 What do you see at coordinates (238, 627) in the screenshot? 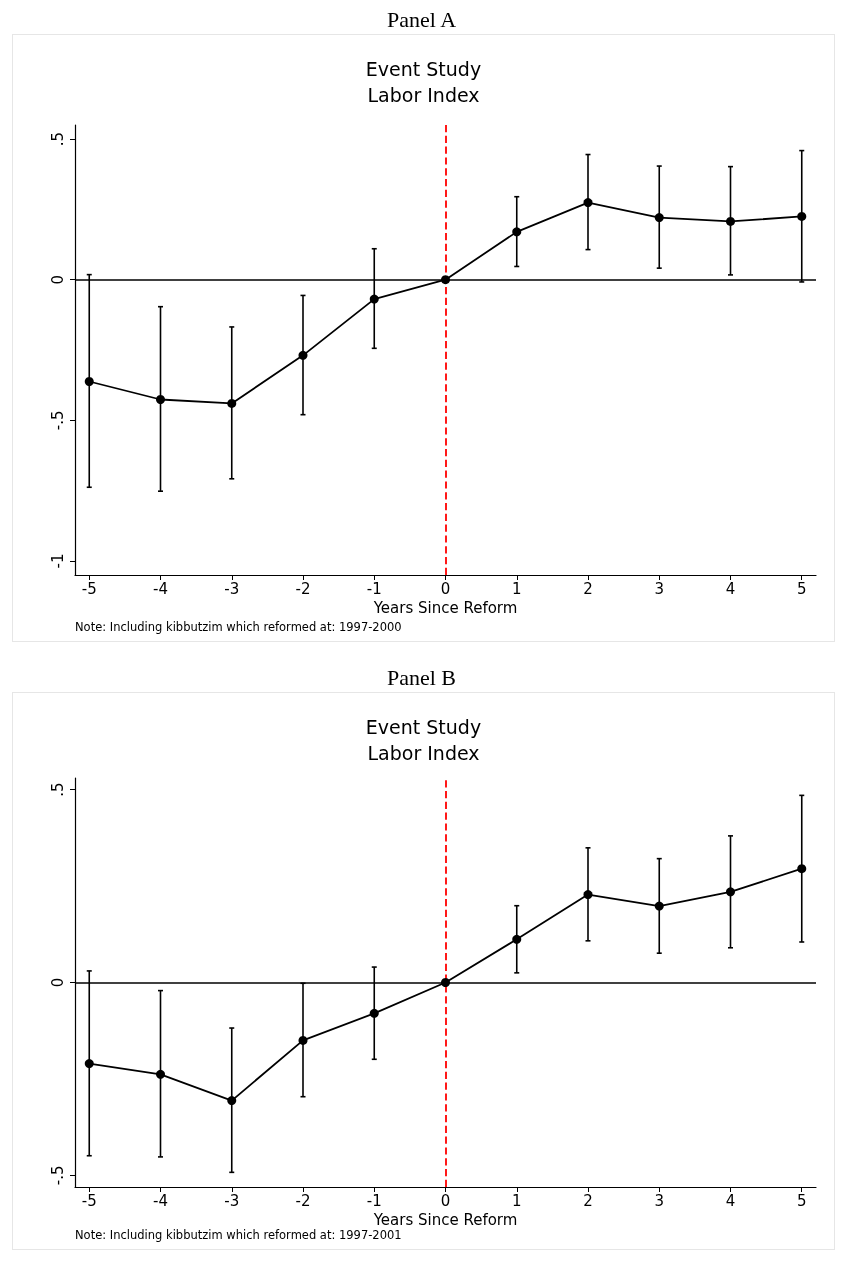
I see `text: Note: Including kibbutzim which reformed at: 1997-2000` at bounding box center [238, 627].